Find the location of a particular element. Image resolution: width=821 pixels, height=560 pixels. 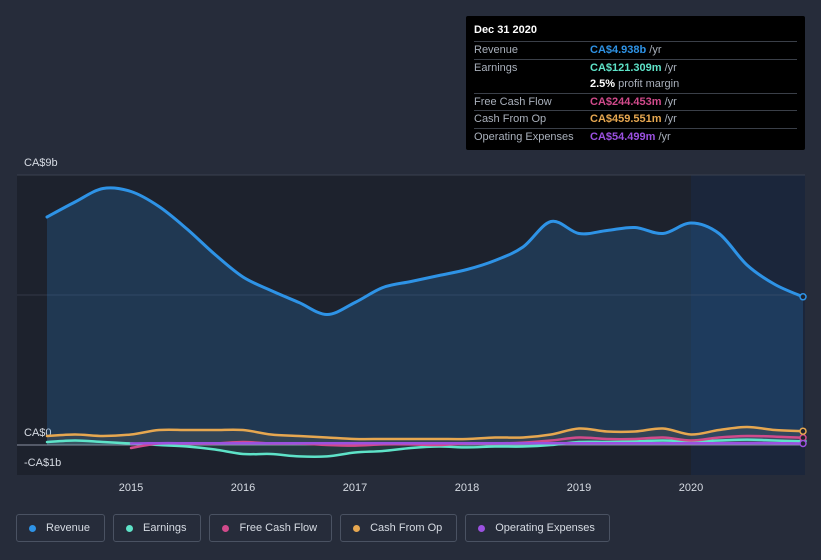

y-label-zero: CA$0 is located at coordinates (38, 433).